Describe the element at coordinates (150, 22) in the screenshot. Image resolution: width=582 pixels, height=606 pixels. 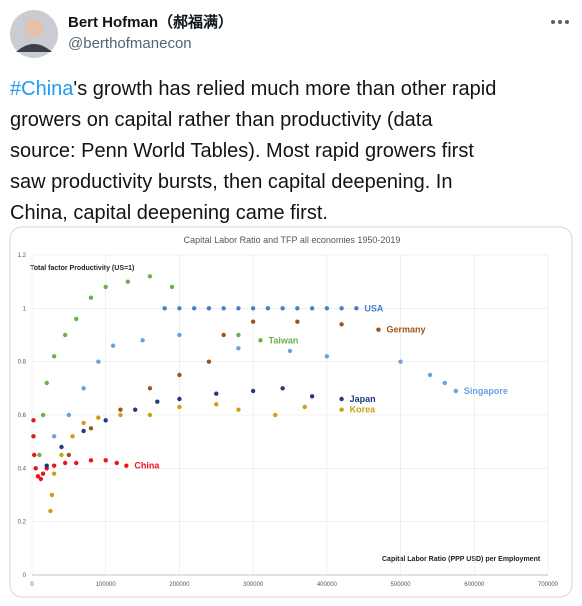
I see `author: Bert Hofman（郝福满）` at that location.